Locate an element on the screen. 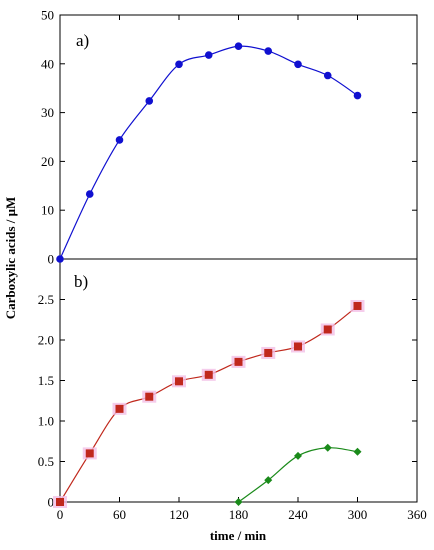  panel-1-y-tick-label-5: 2.5 is located at coordinates (46, 299).